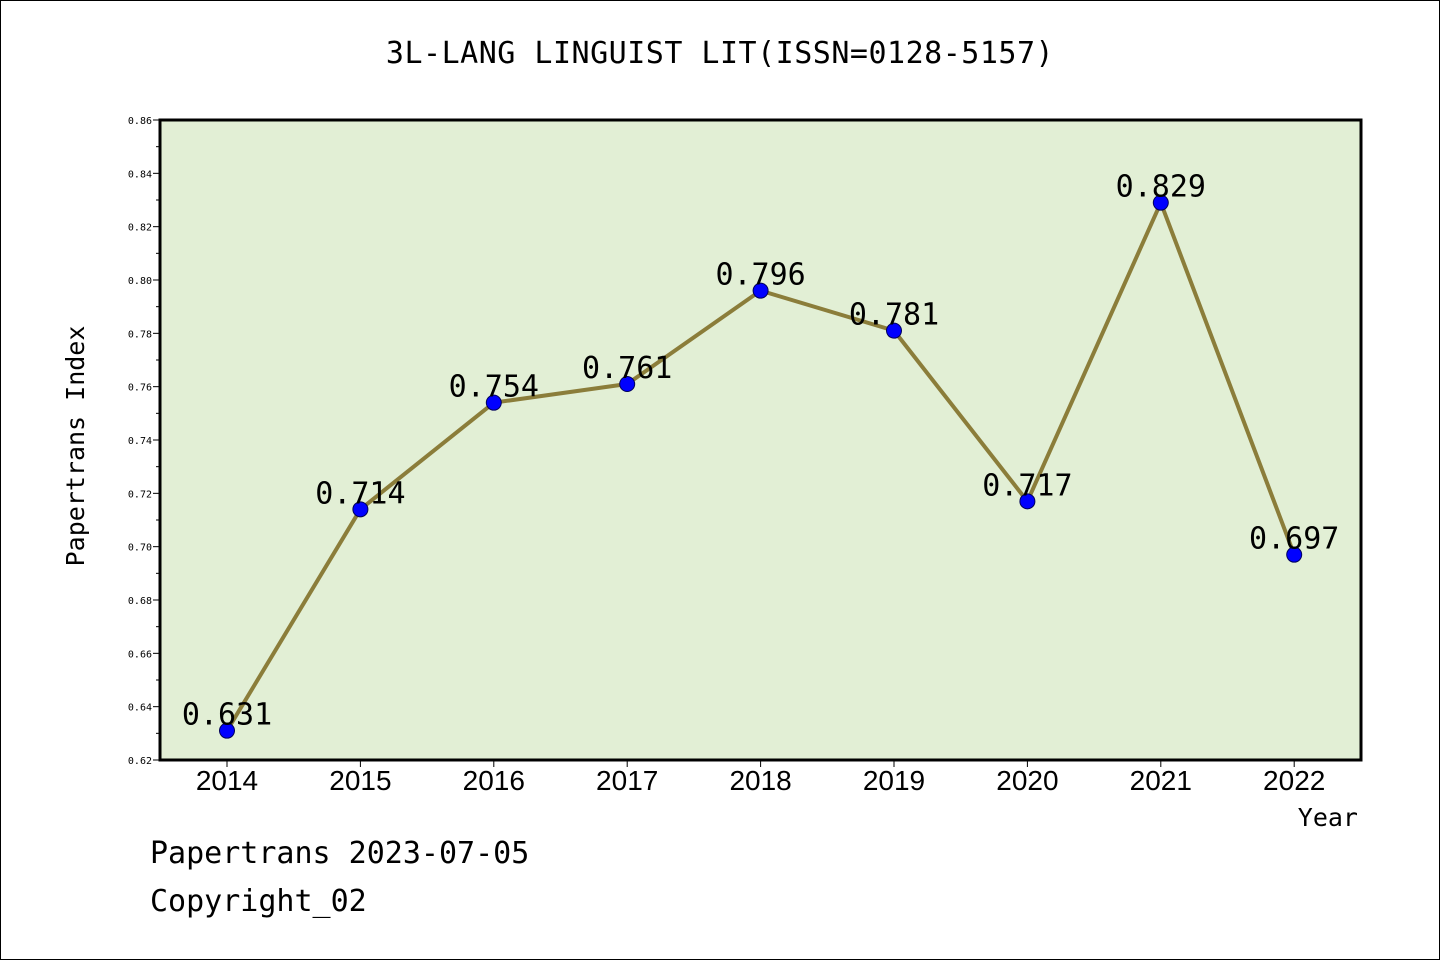 The image size is (1440, 960). What do you see at coordinates (227, 715) in the screenshot?
I see `data-label: 0.631` at bounding box center [227, 715].